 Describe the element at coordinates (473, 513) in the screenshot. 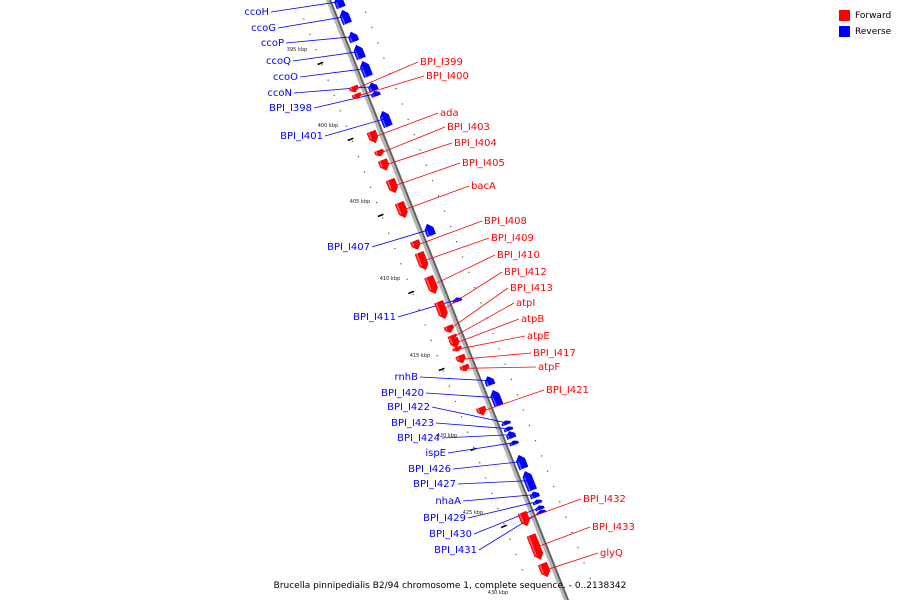

I see `tick-label: 425 kbp` at that location.